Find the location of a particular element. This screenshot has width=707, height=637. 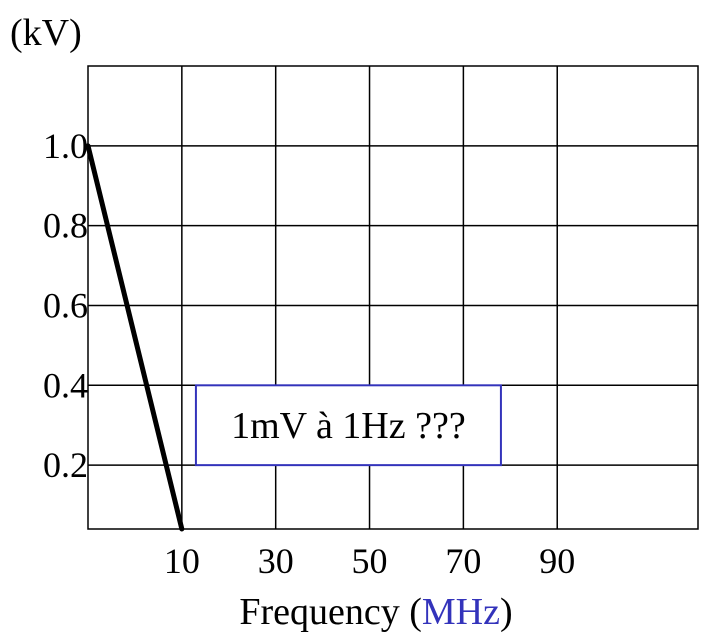

annotation-text: 1mV à 1Hz ??? is located at coordinates (348, 426).